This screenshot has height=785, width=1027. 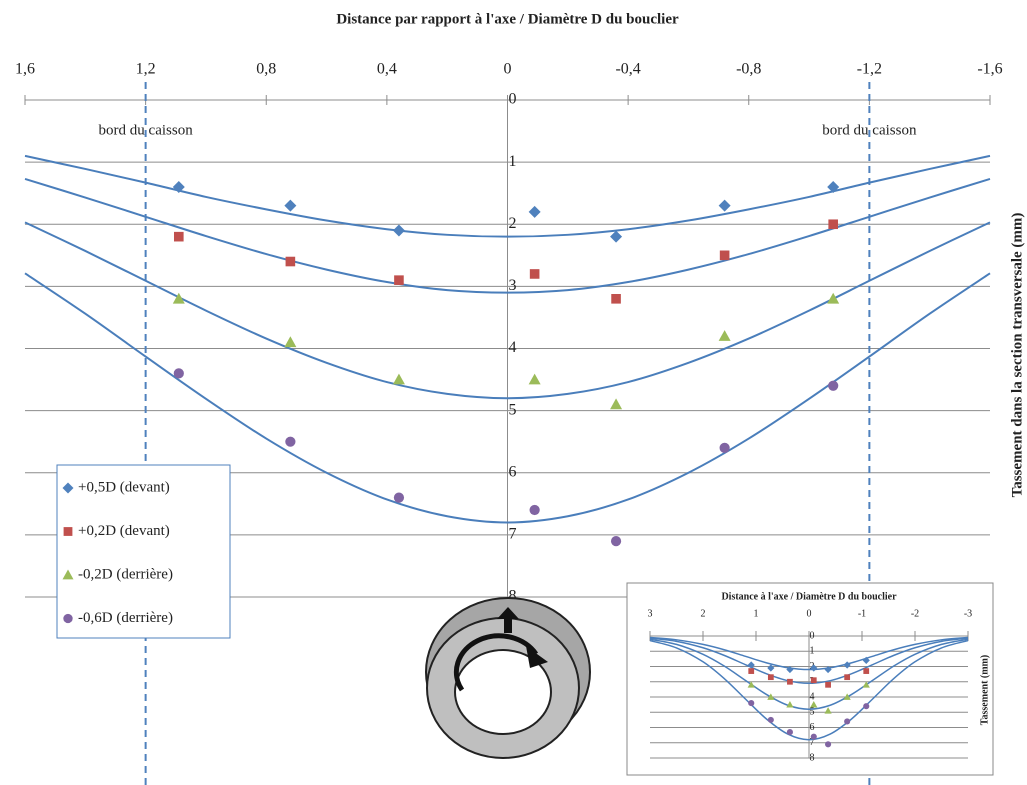 I want to click on advance-arrow-head, so click(x=508, y=613).